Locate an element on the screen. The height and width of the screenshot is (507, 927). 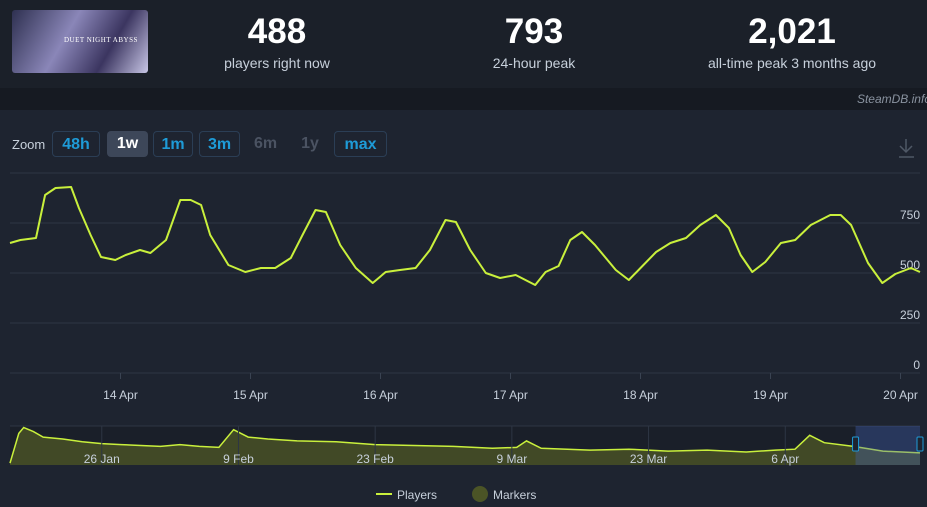
y-tick-label: 500 is located at coordinates (910, 265).